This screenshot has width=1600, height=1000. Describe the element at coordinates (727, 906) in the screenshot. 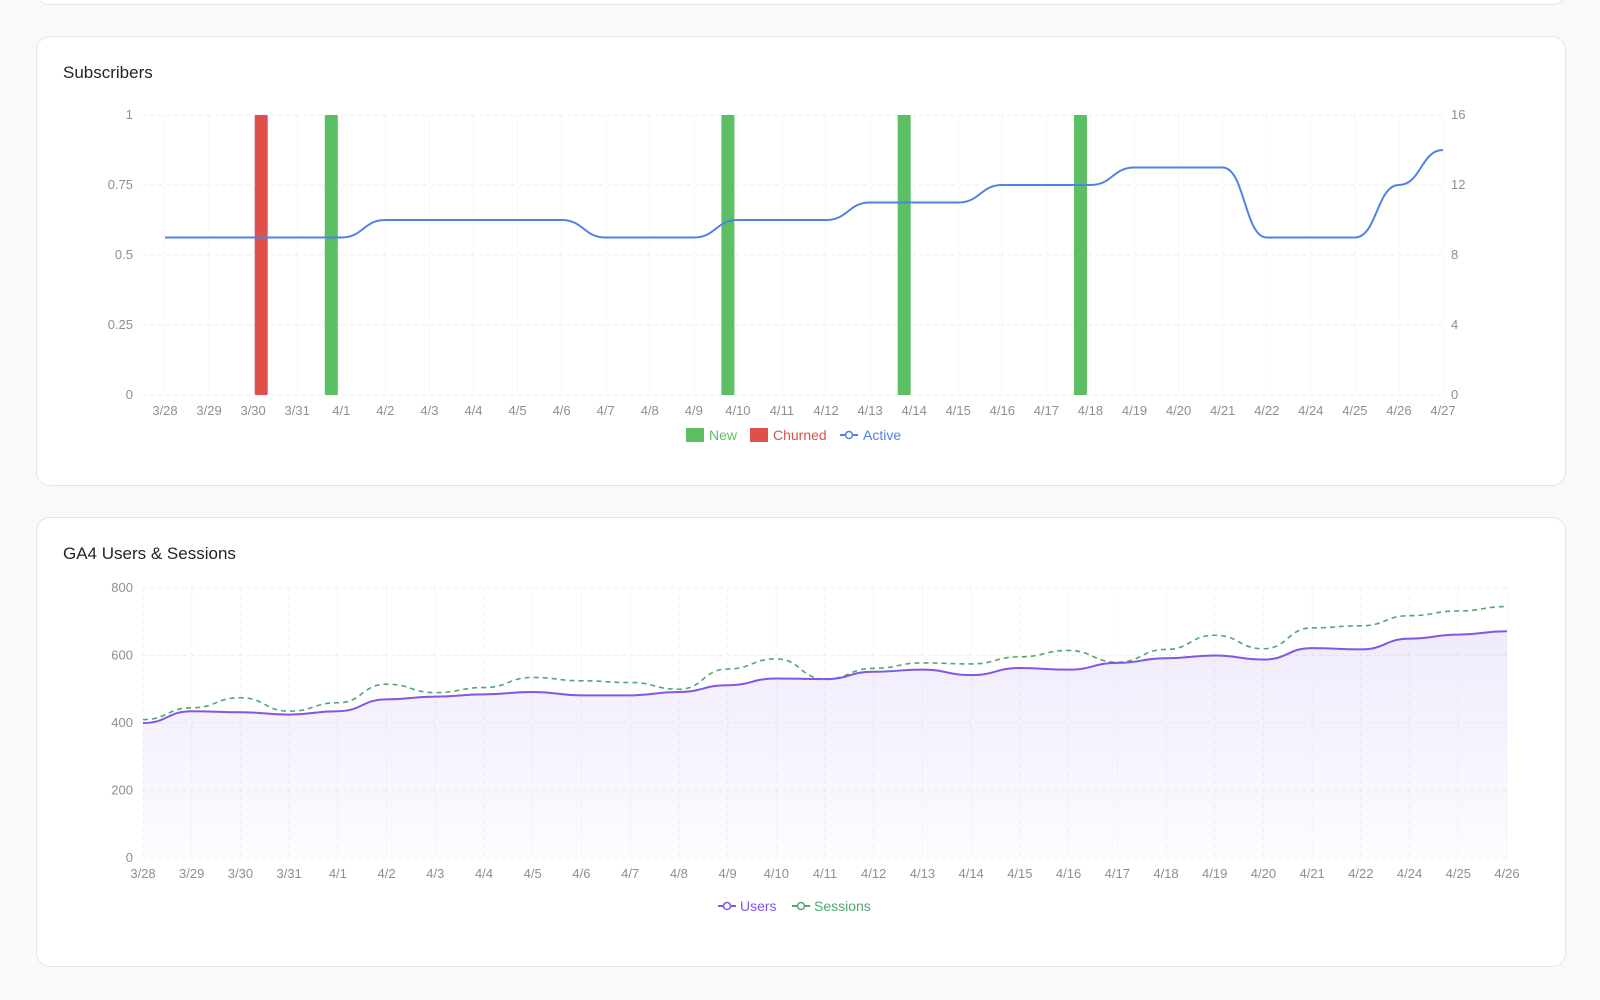

I see `legend-marker-users` at that location.